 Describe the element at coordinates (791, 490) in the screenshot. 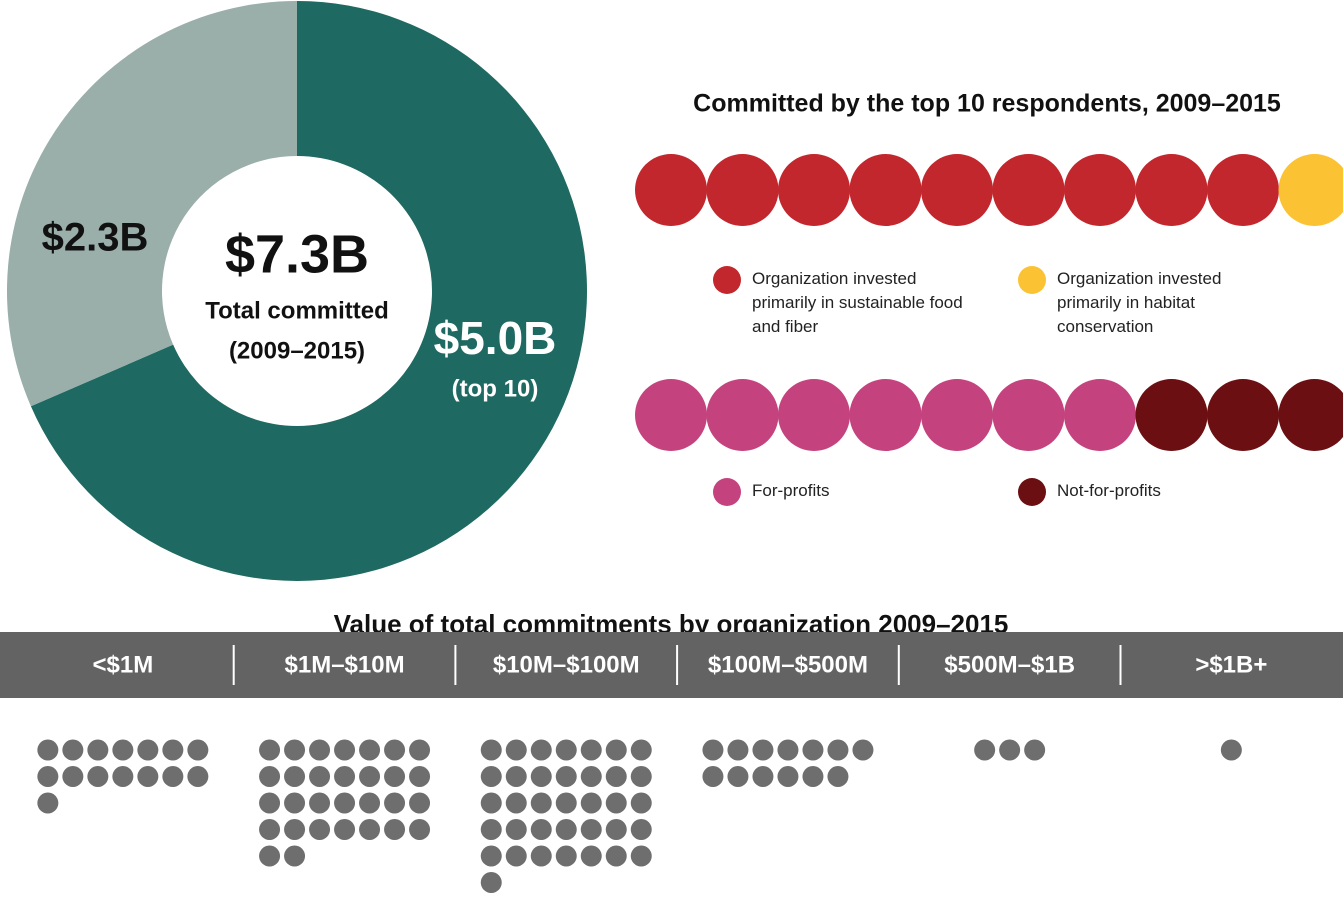

I see `legend-label: For-profits` at that location.